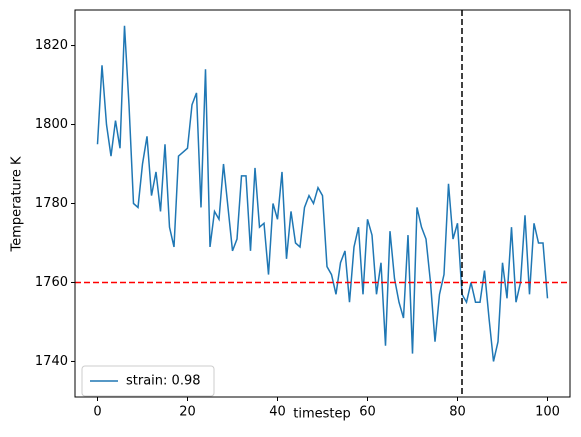 The height and width of the screenshot is (437, 581). Describe the element at coordinates (51, 45) in the screenshot. I see `y-tick-label: 1820` at that location.